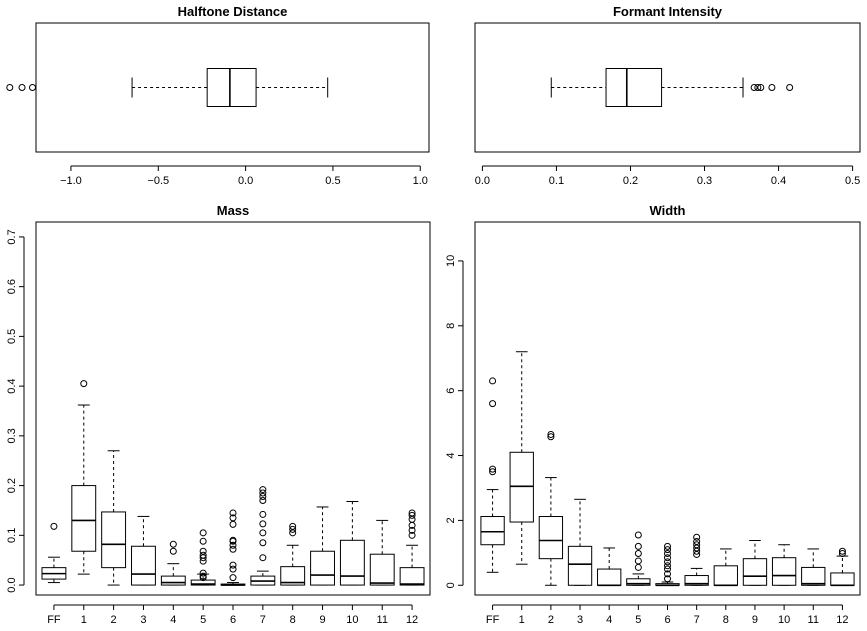 The height and width of the screenshot is (631, 867). Describe the element at coordinates (12, 535) in the screenshot. I see `y-tick-label: 0.1` at that location.